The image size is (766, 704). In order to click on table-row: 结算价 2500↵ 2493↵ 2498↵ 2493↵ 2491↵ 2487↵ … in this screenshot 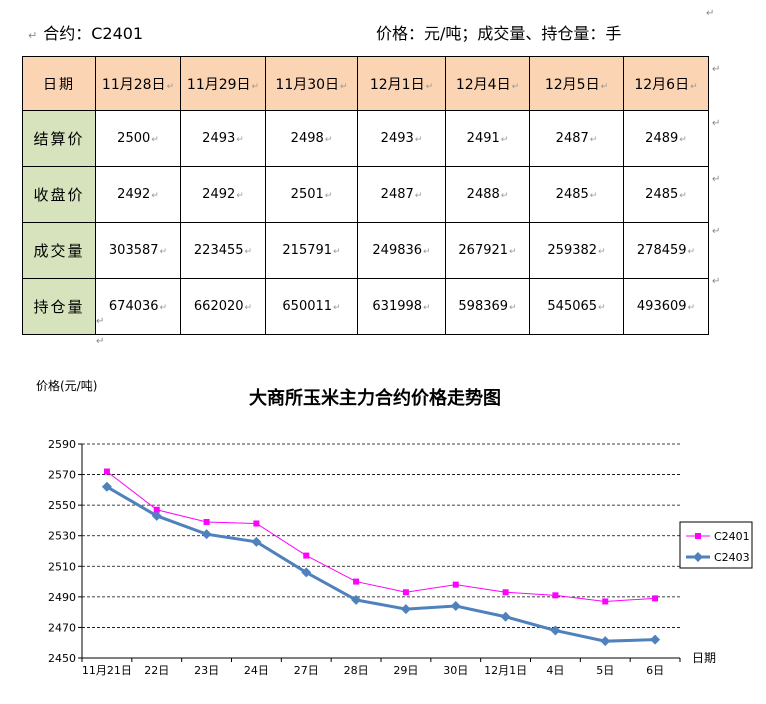, I will do `click(365, 138)`.